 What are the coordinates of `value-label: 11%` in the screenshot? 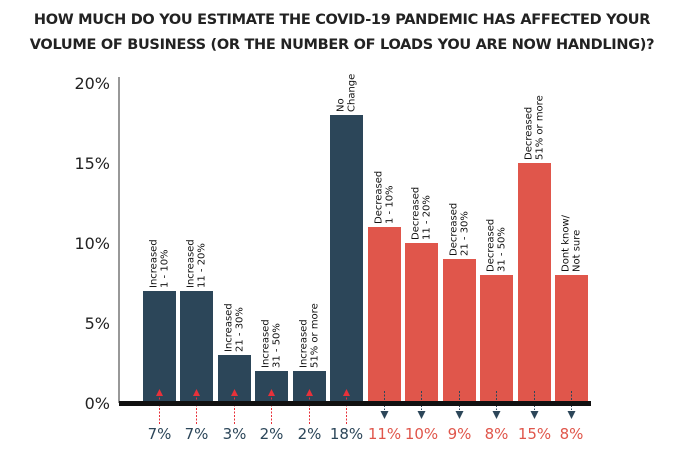 It's located at (384, 434).